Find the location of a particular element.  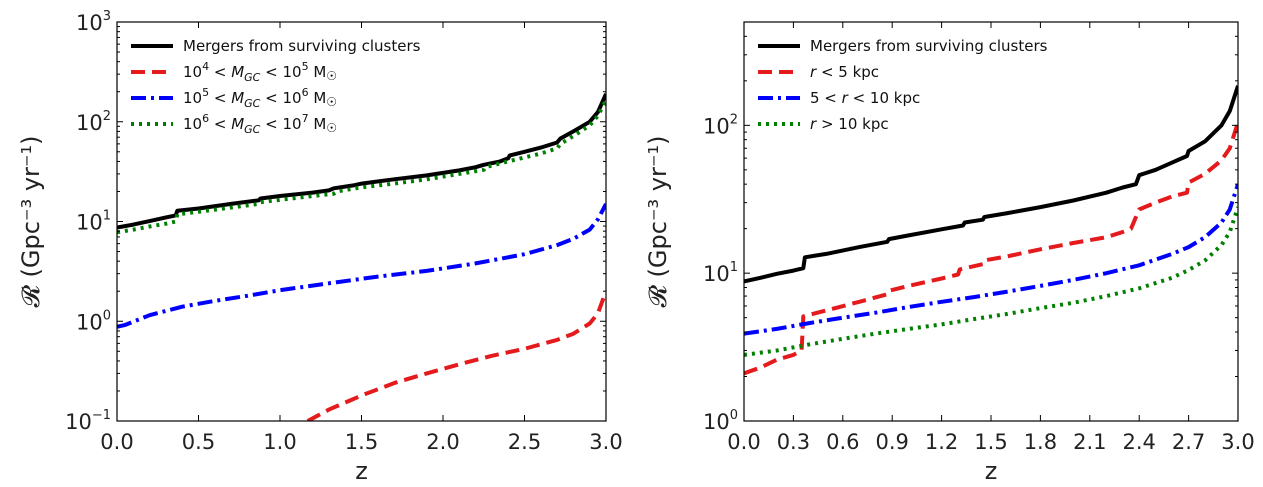

legend-label-4: 106 < MGC < 107 M☉ is located at coordinates (260, 124).